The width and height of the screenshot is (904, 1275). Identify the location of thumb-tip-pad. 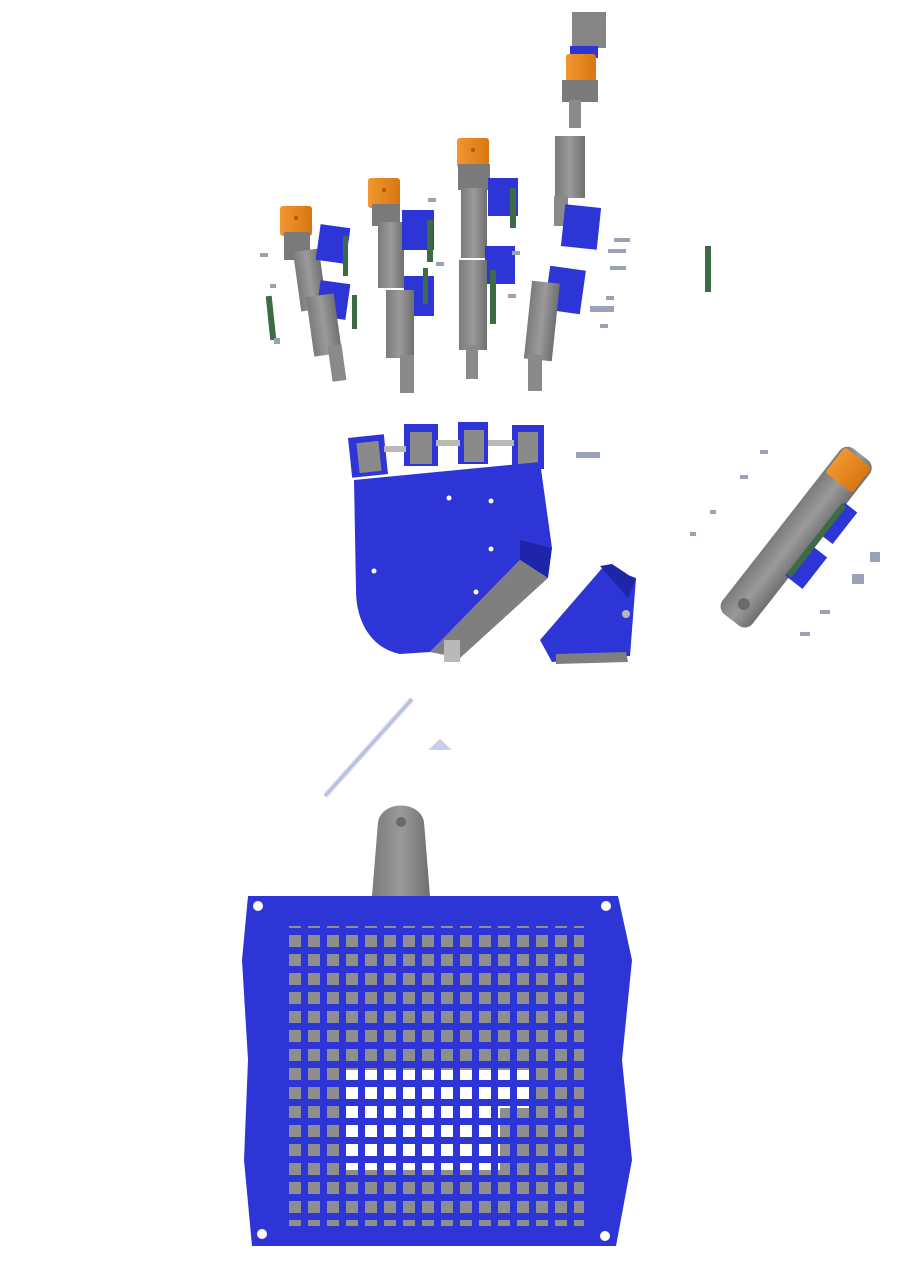
(848, 470).